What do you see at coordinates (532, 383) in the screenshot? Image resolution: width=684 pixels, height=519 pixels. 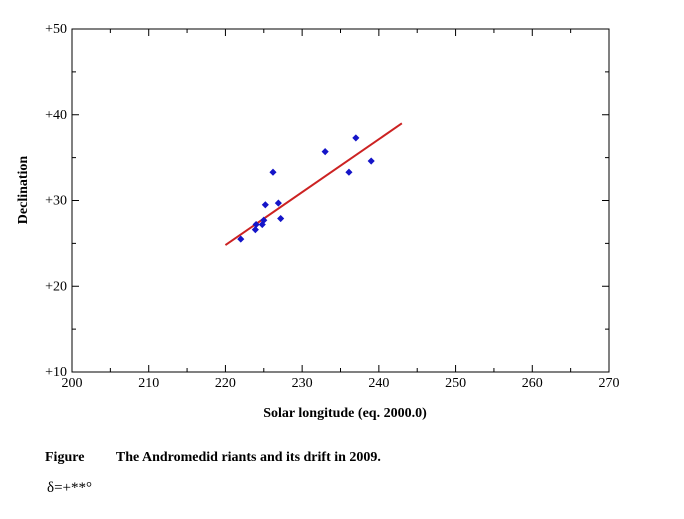 I see `x-tick-label: 260` at bounding box center [532, 383].